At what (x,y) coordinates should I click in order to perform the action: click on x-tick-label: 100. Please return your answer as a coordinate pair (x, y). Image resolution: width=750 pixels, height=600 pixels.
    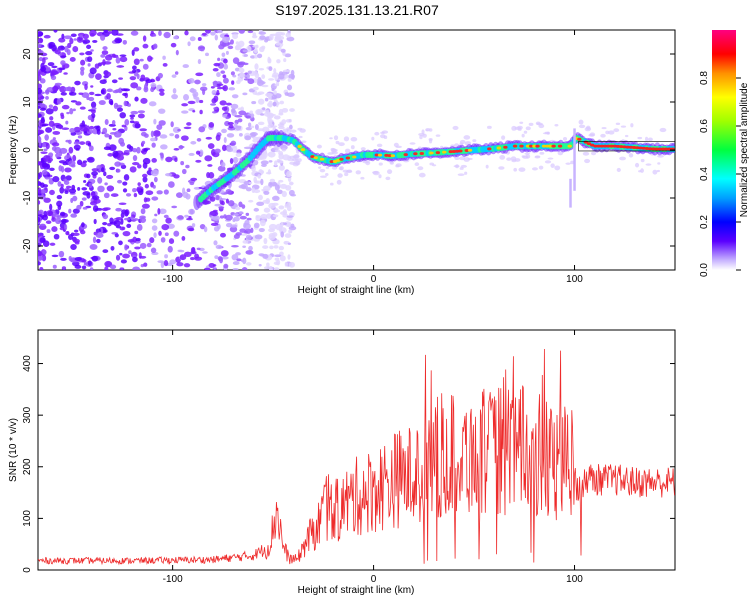
    Looking at the image, I should click on (574, 579).